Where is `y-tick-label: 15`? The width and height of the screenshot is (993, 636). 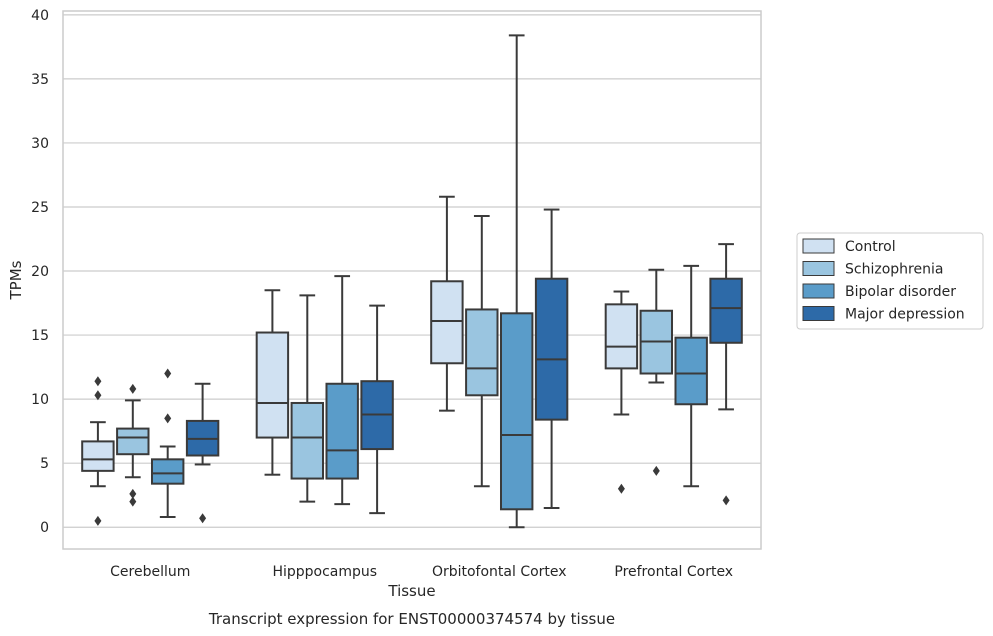
y-tick-label: 15 is located at coordinates (40, 336).